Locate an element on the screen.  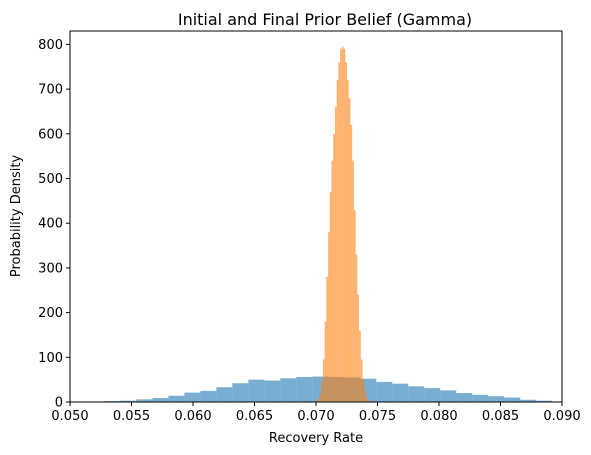
y-tick-label: 500 is located at coordinates (50, 179).